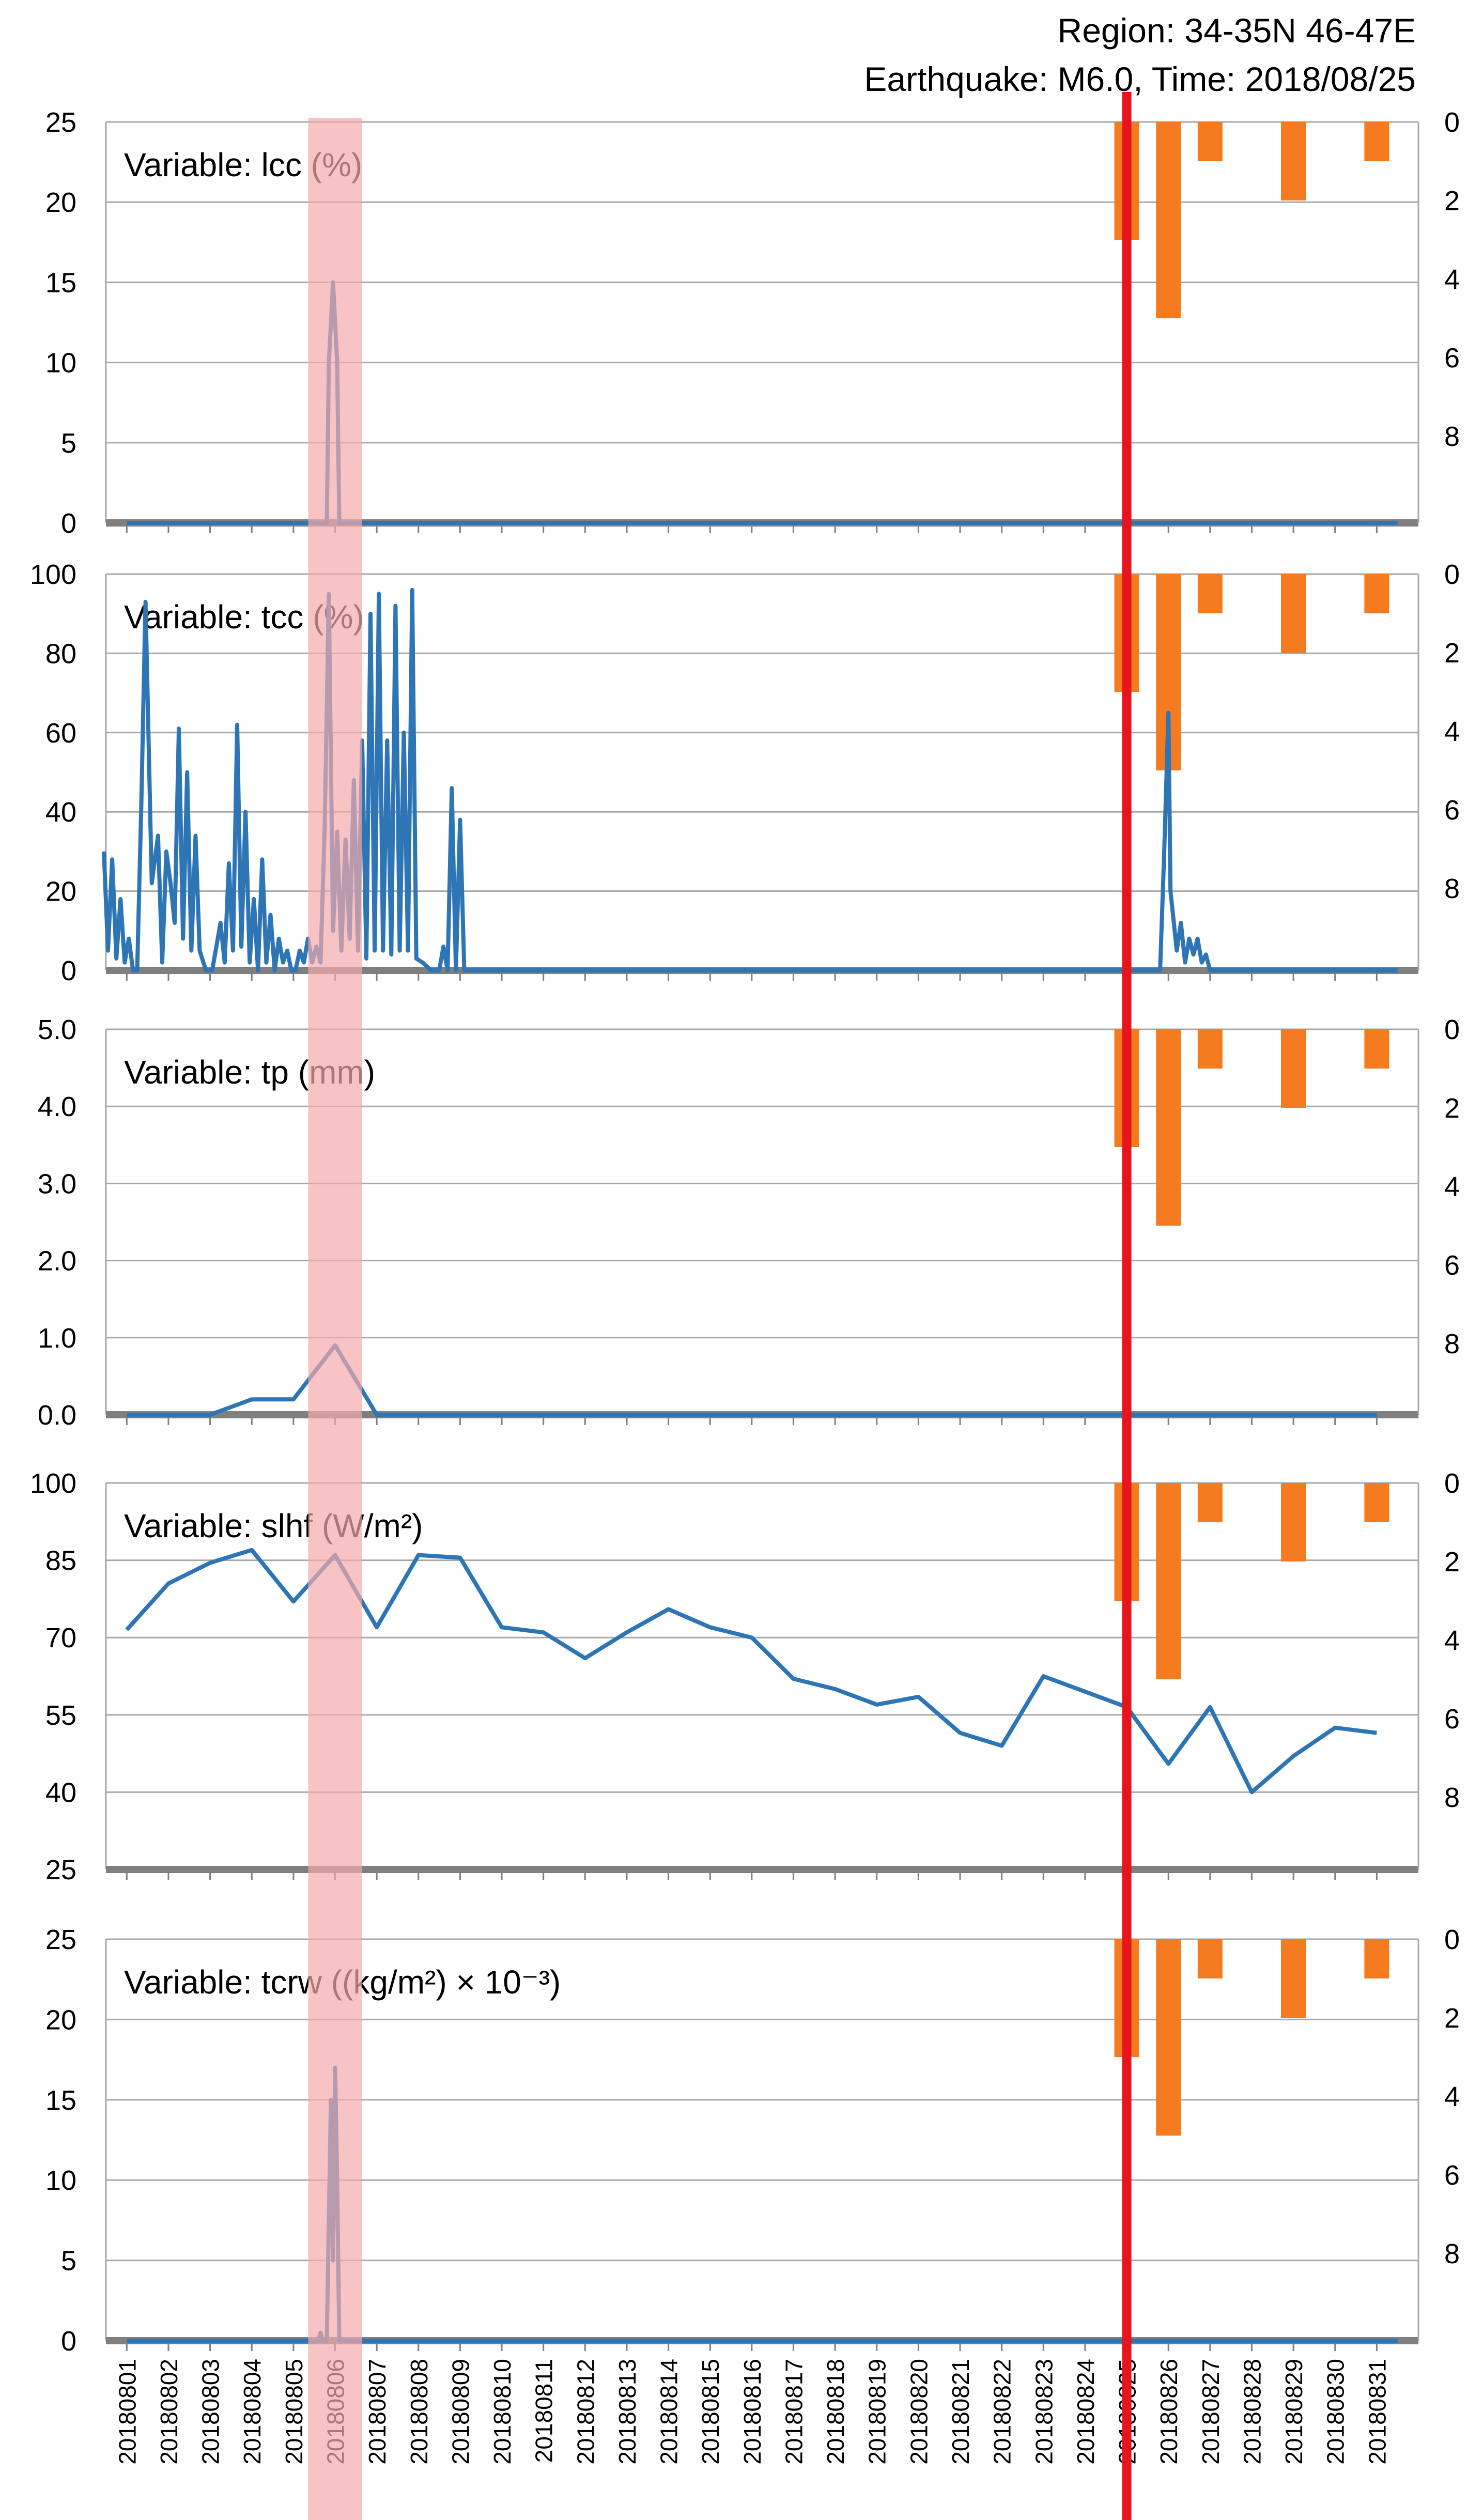  What do you see at coordinates (960, 2412) in the screenshot?
I see `x-tick-label: 20180821` at bounding box center [960, 2412].